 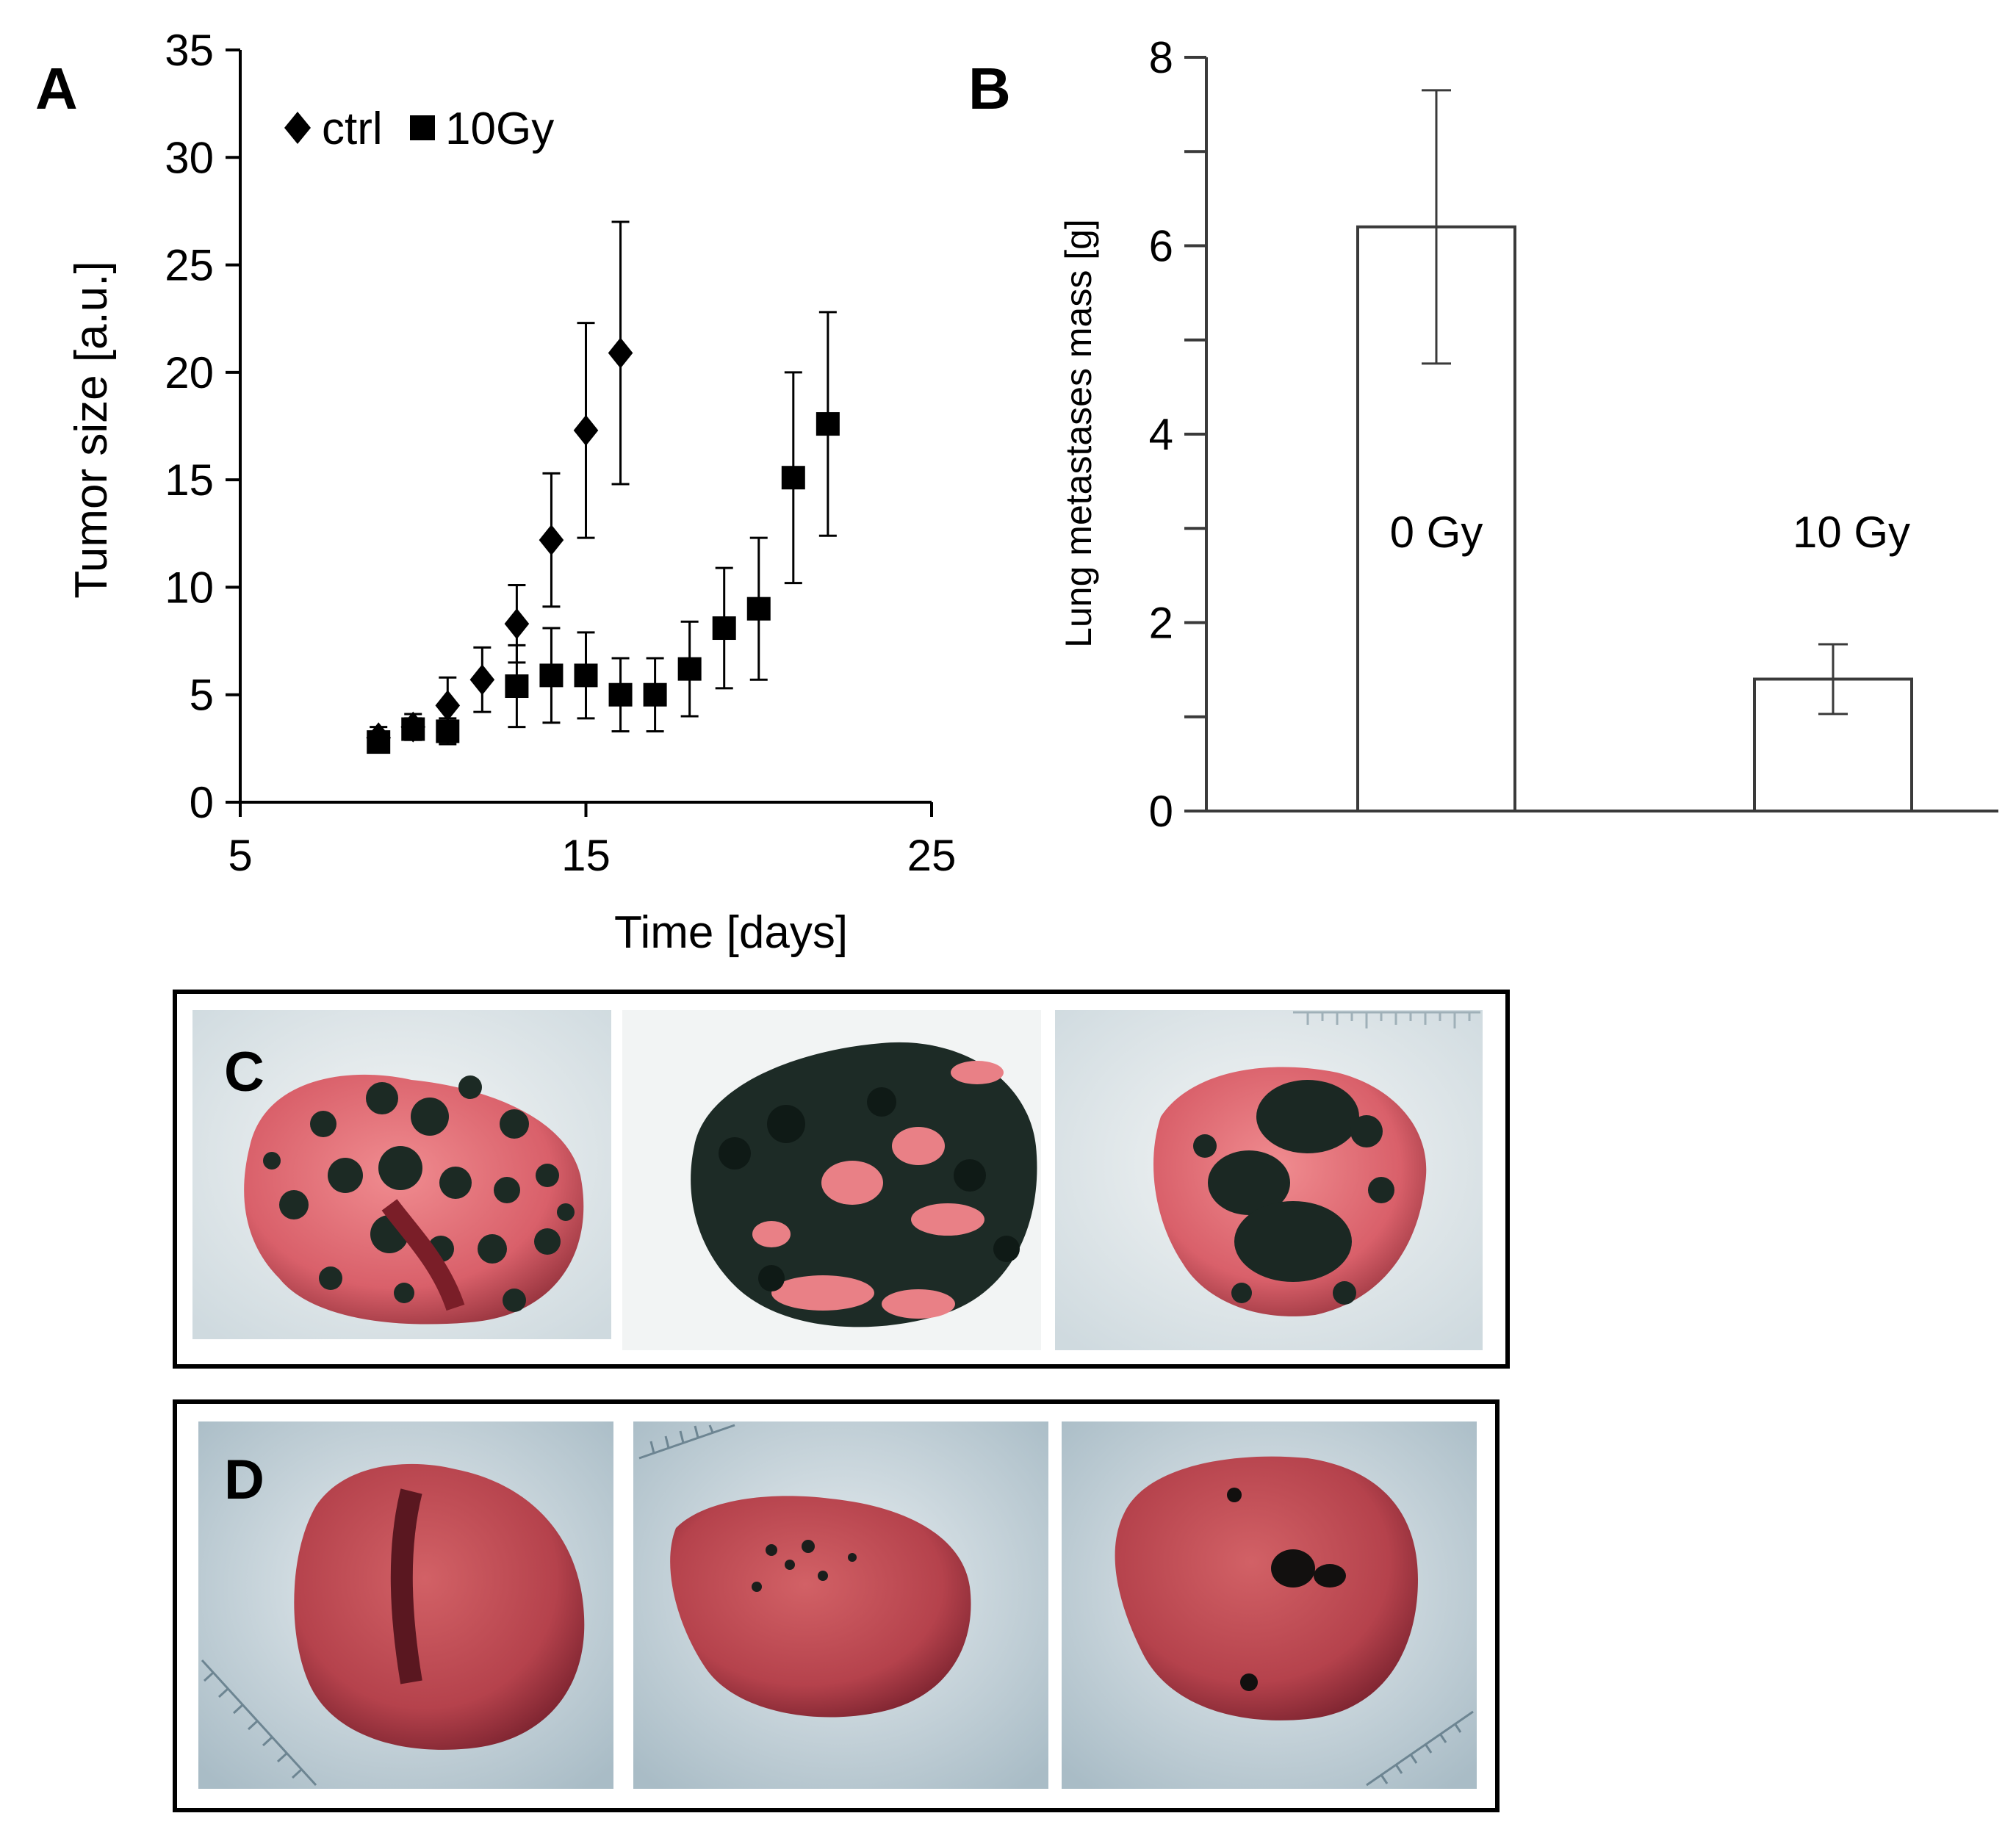 I want to click on panel-b-y-tick-label: 8, so click(x=1161, y=57).